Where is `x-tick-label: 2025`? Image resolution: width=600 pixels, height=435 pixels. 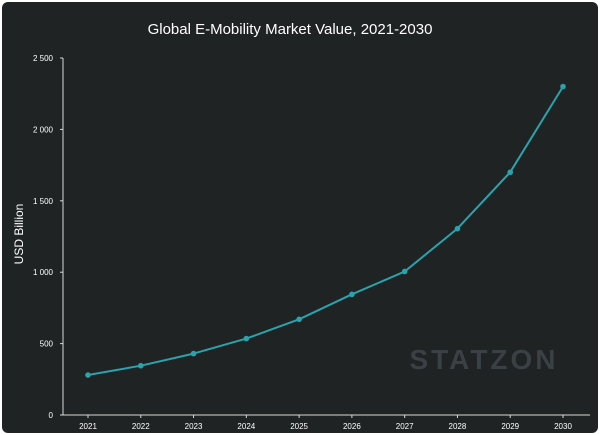 x-tick-label: 2025 is located at coordinates (299, 426).